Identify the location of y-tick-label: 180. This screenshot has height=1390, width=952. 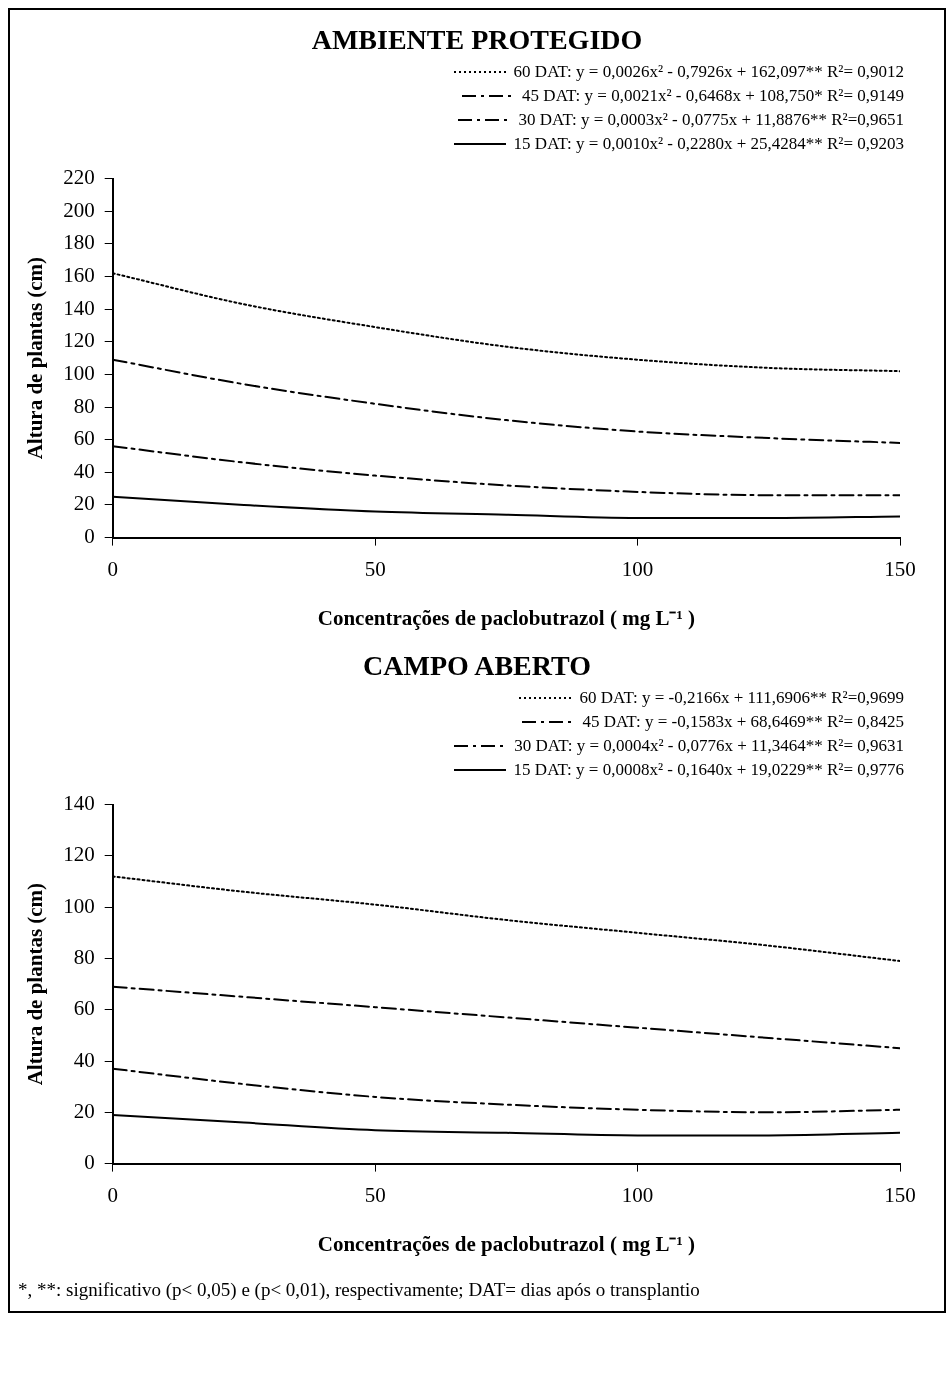
(79, 242).